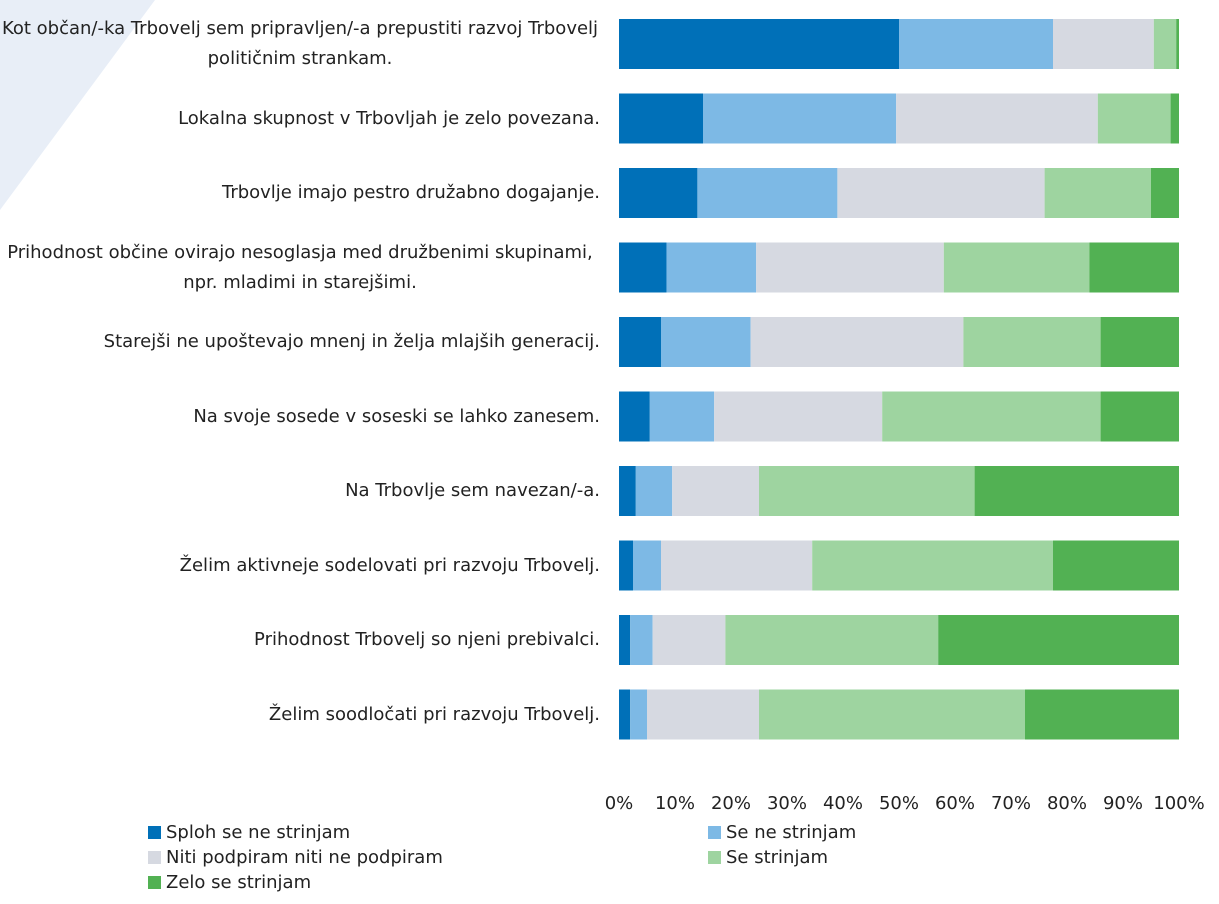  What do you see at coordinates (843, 803) in the screenshot?
I see `x-tick-label: 40%` at bounding box center [843, 803].